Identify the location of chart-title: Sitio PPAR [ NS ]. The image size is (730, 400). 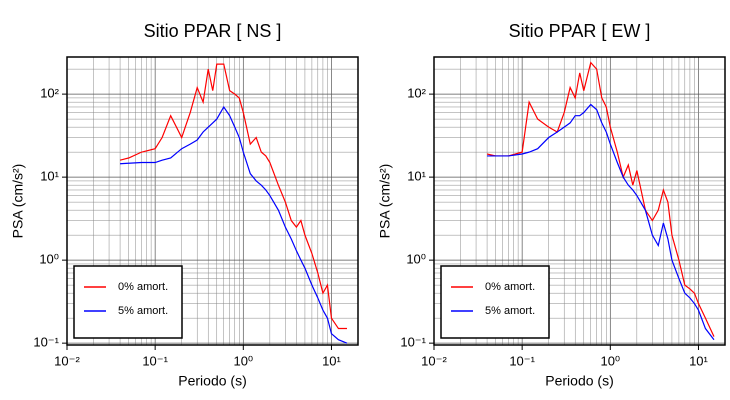
(213, 31).